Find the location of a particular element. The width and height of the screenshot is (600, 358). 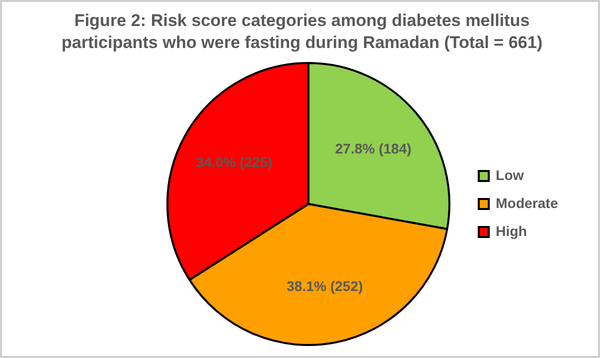

legend-label: High is located at coordinates (511, 230).